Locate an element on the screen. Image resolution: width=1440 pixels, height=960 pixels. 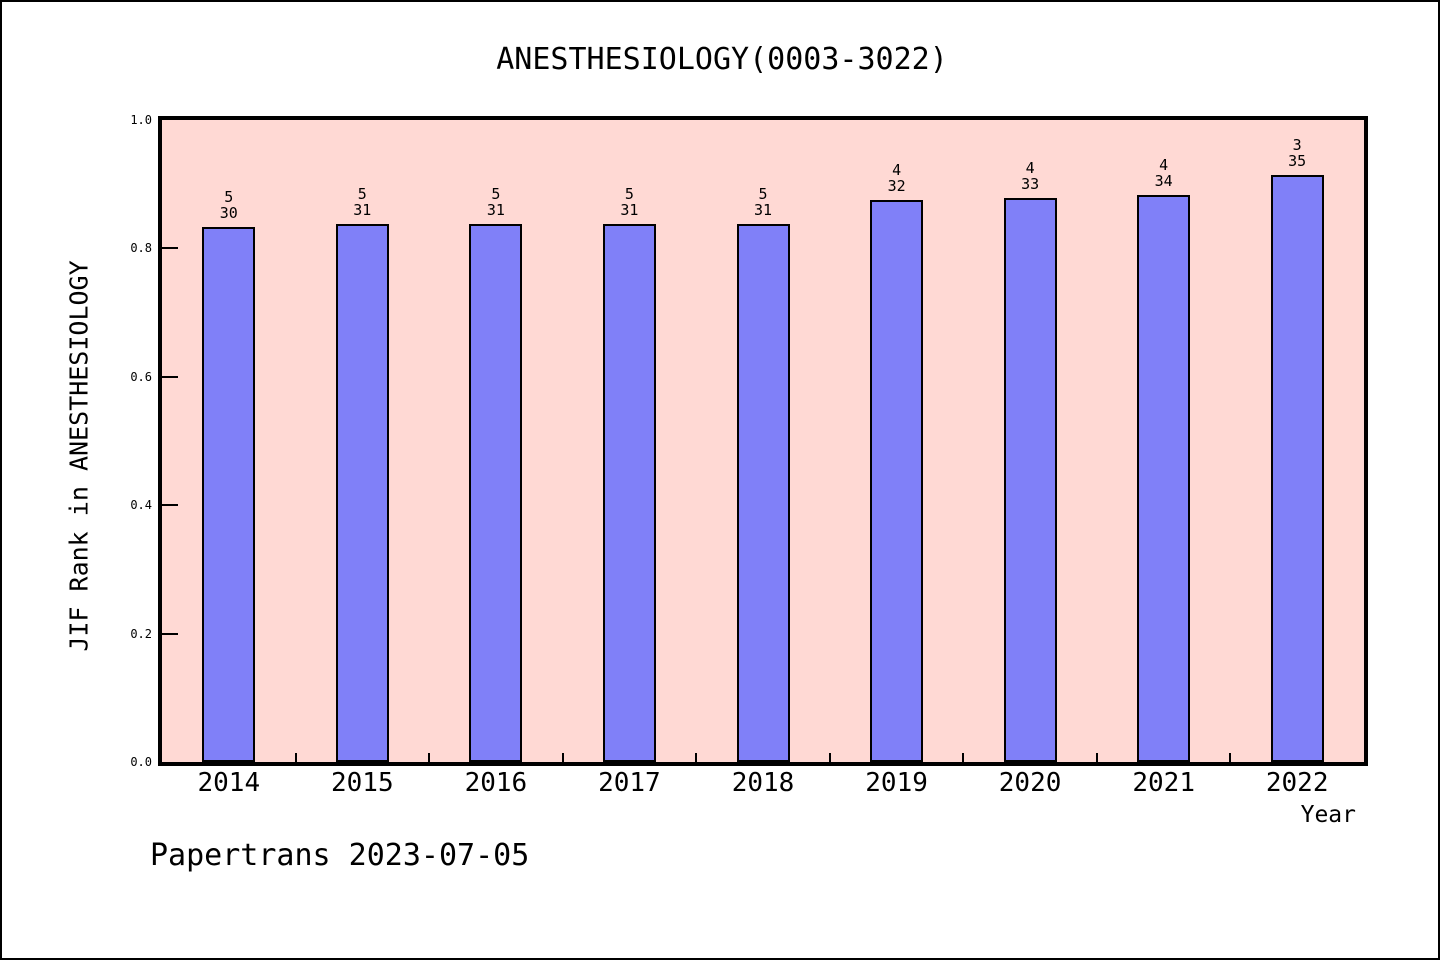
bar-label: 3 35 is located at coordinates (1297, 153).